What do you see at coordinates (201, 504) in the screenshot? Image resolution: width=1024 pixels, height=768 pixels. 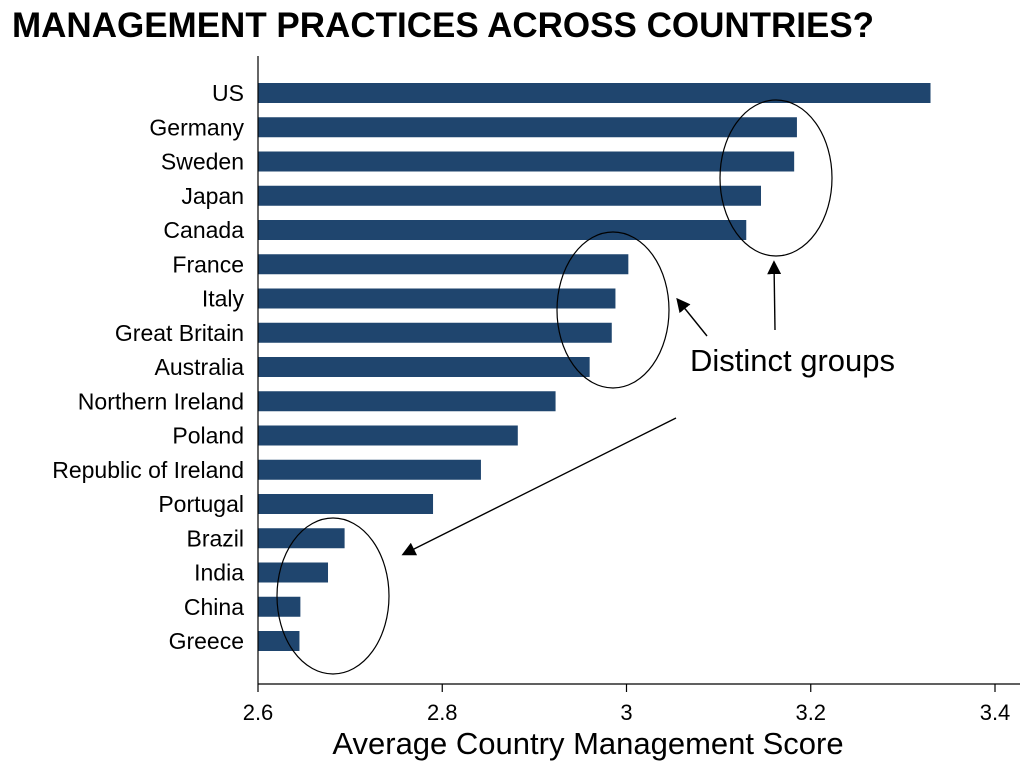 I see `category-label: Portugal` at bounding box center [201, 504].